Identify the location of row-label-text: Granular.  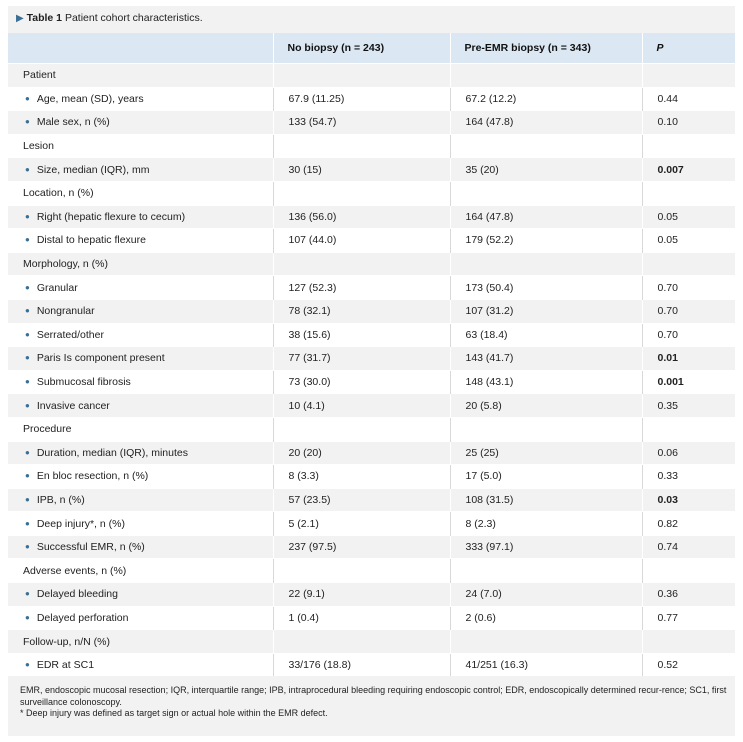
(57, 287).